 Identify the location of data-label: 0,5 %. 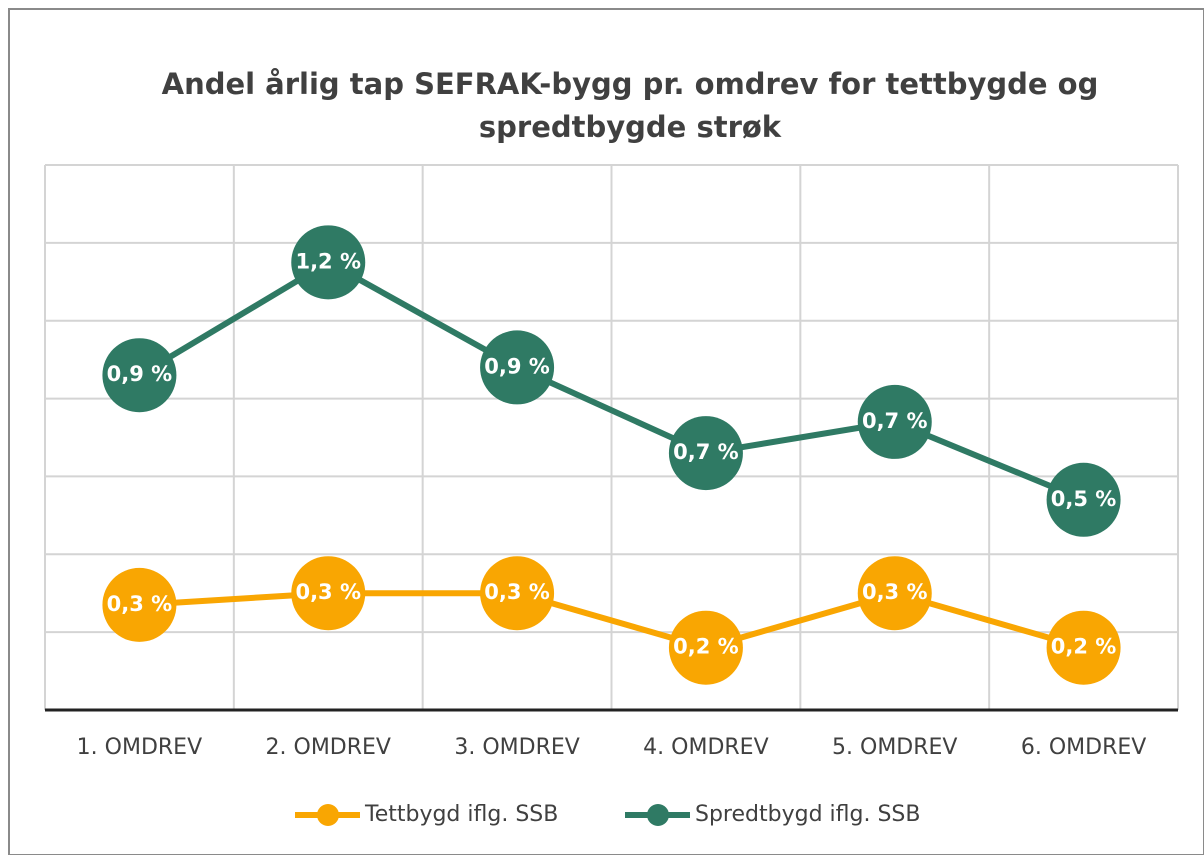
(1084, 499).